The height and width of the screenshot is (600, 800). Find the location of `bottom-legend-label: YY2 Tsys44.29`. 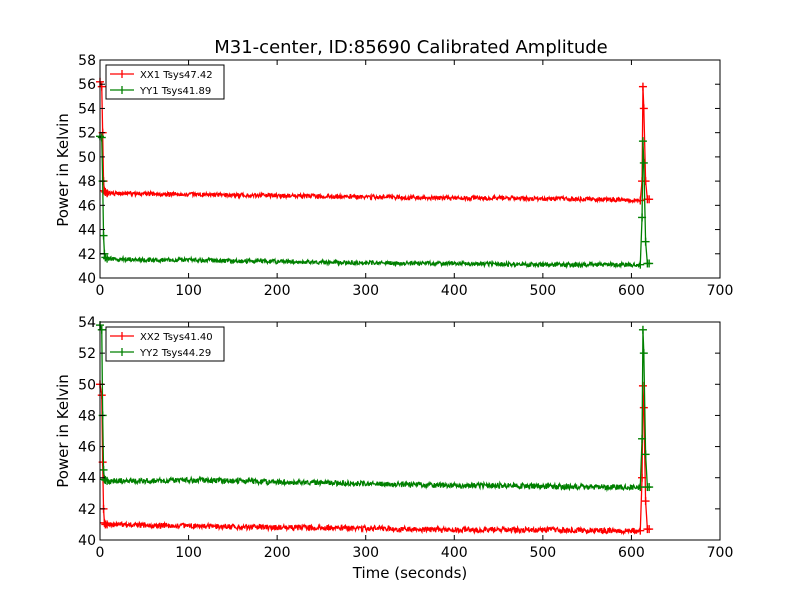

bottom-legend-label: YY2 Tsys44.29 is located at coordinates (175, 353).